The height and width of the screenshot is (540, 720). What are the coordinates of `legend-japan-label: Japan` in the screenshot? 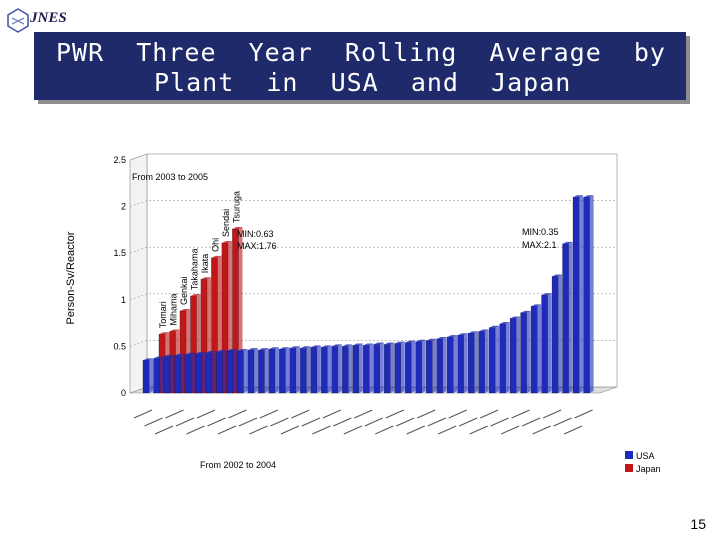 It's located at (648, 469).